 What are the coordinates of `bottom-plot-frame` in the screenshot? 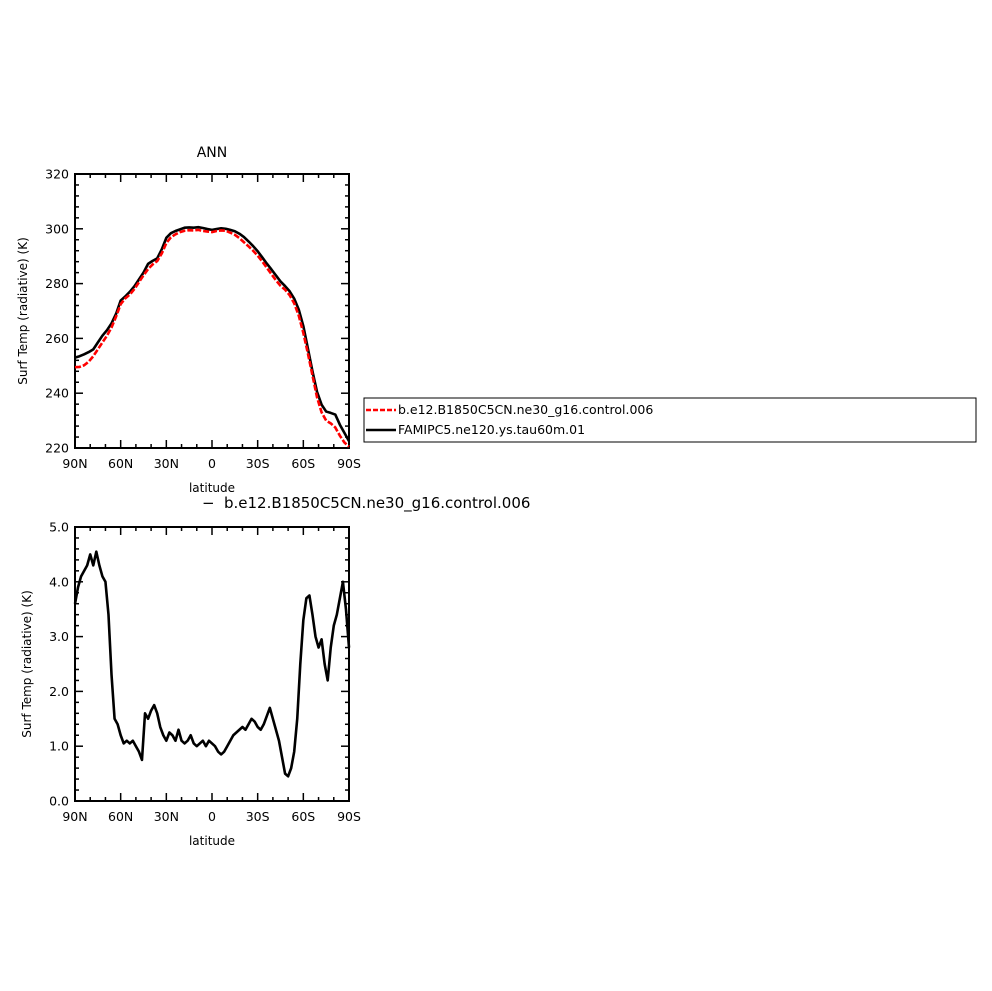 It's located at (212, 664).